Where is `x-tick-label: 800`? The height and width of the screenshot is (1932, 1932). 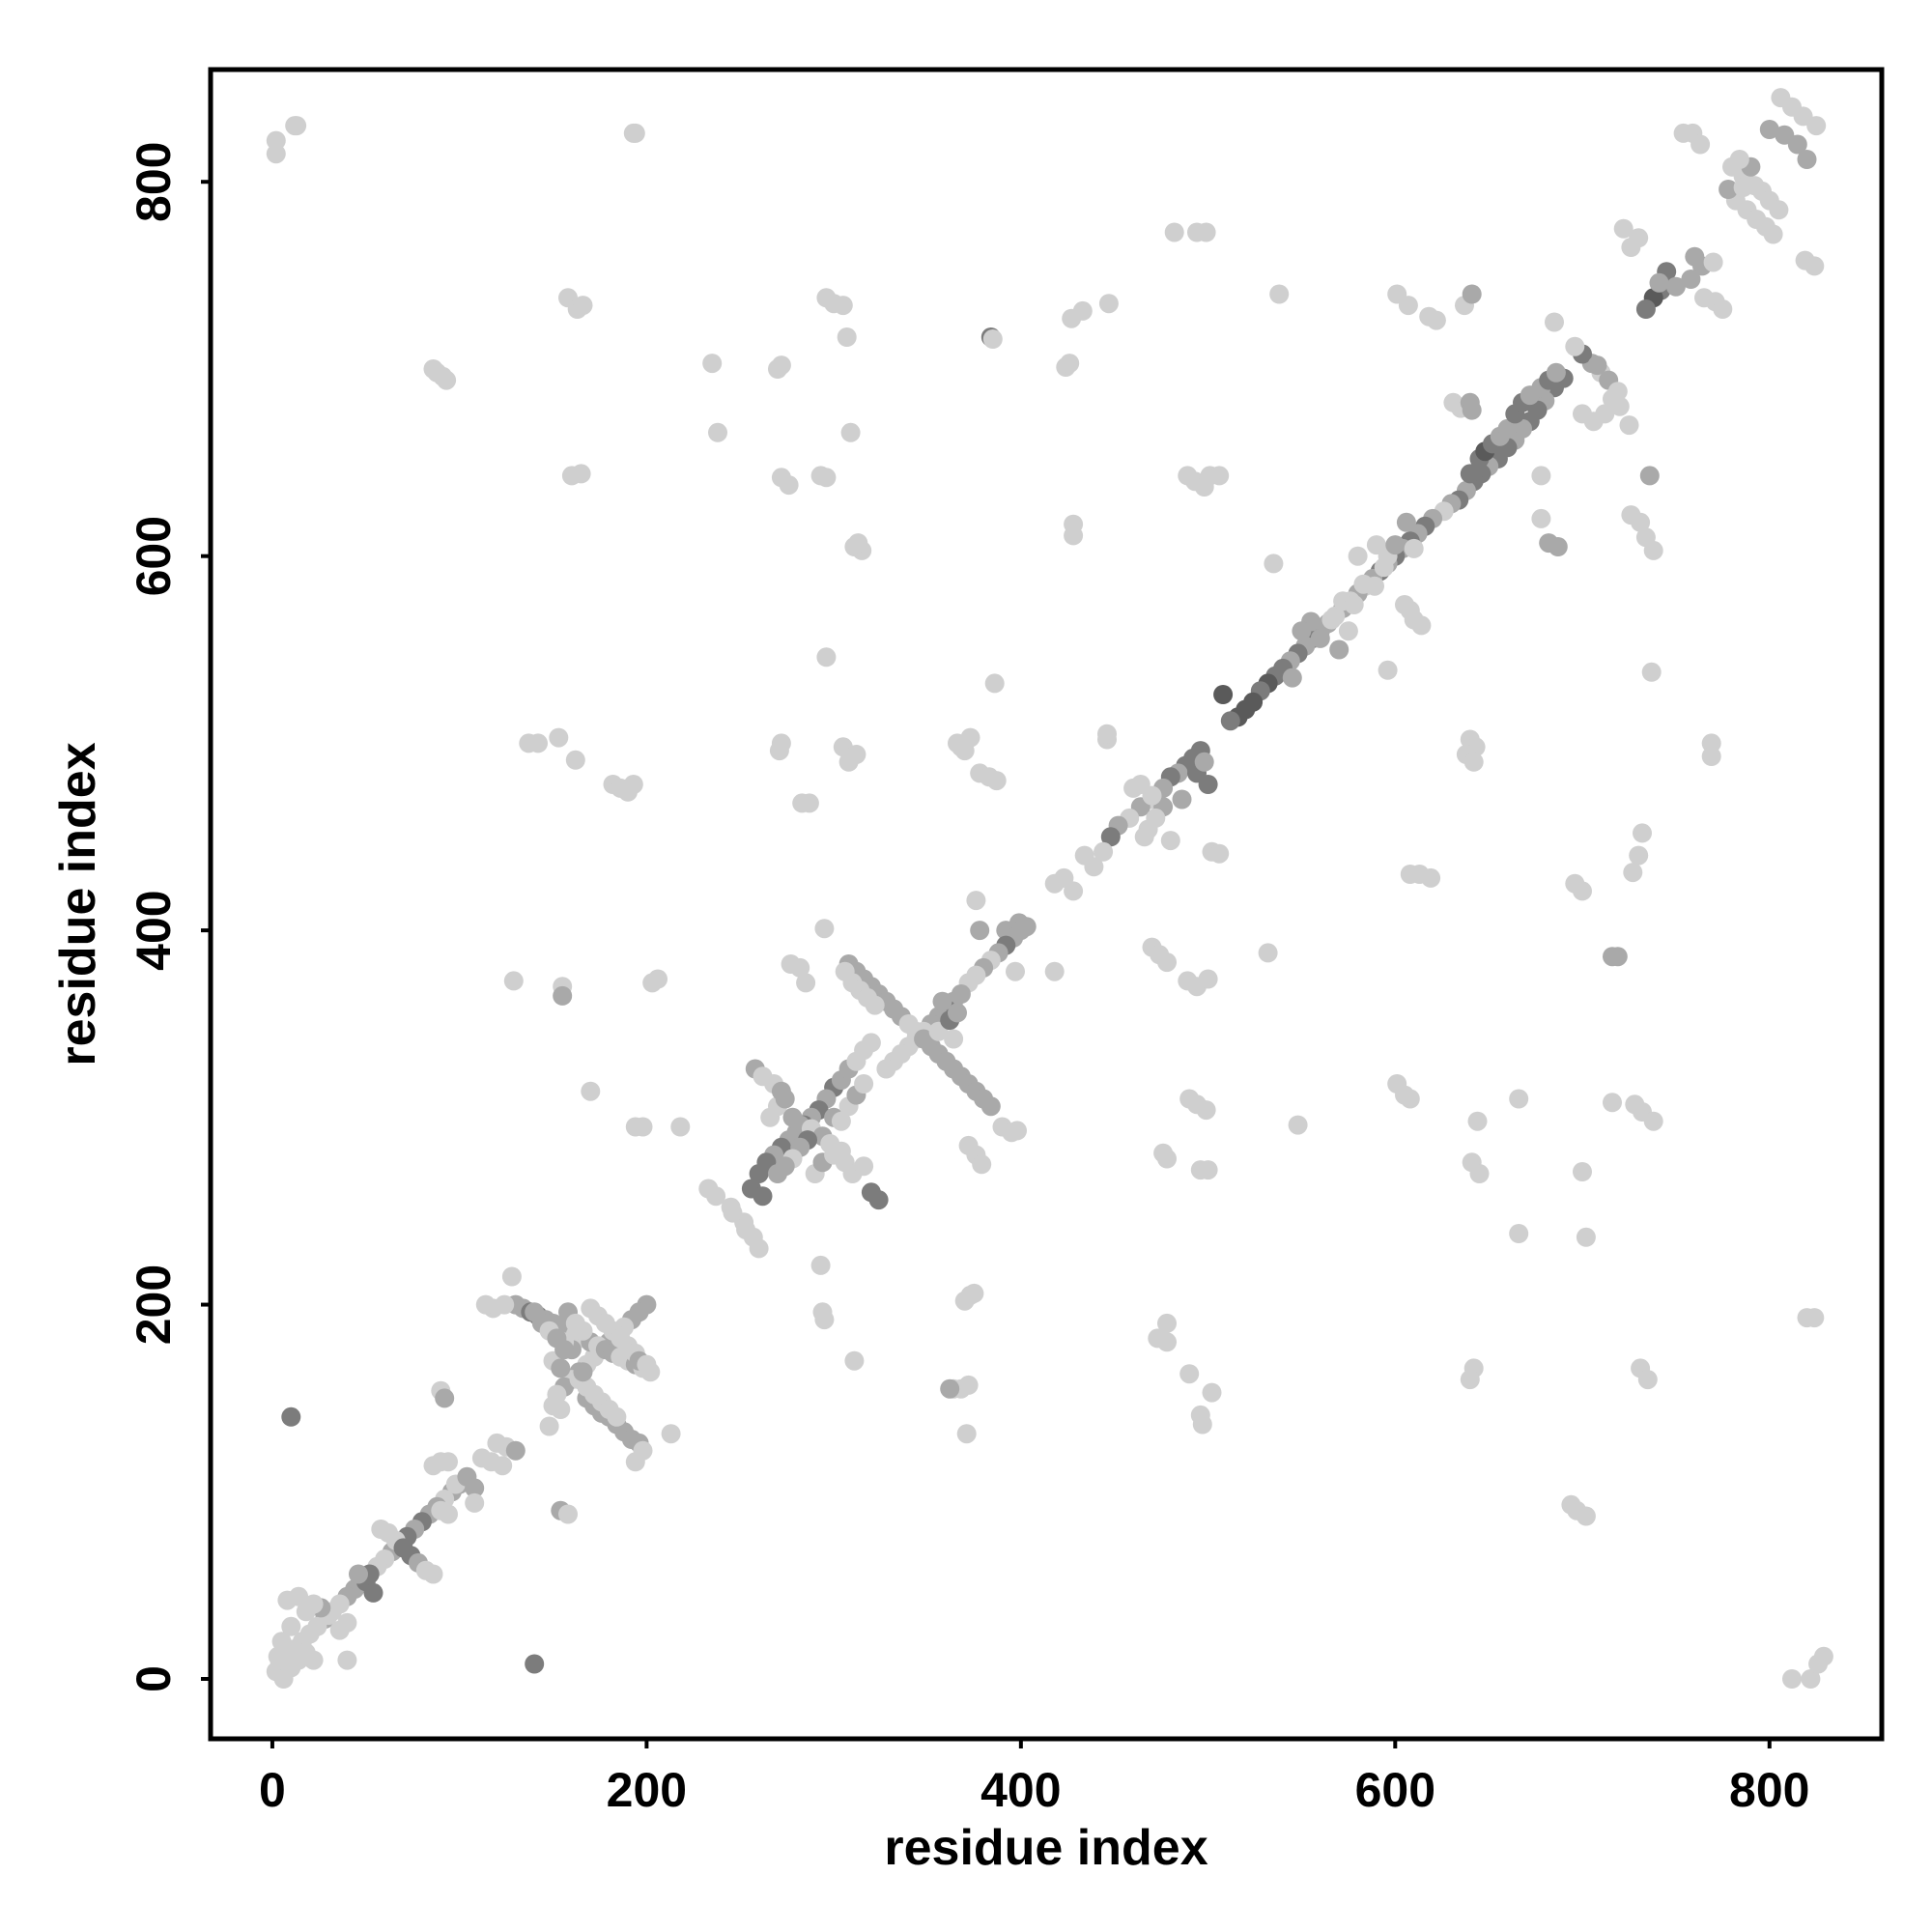
x-tick-label: 800 is located at coordinates (1769, 1790).